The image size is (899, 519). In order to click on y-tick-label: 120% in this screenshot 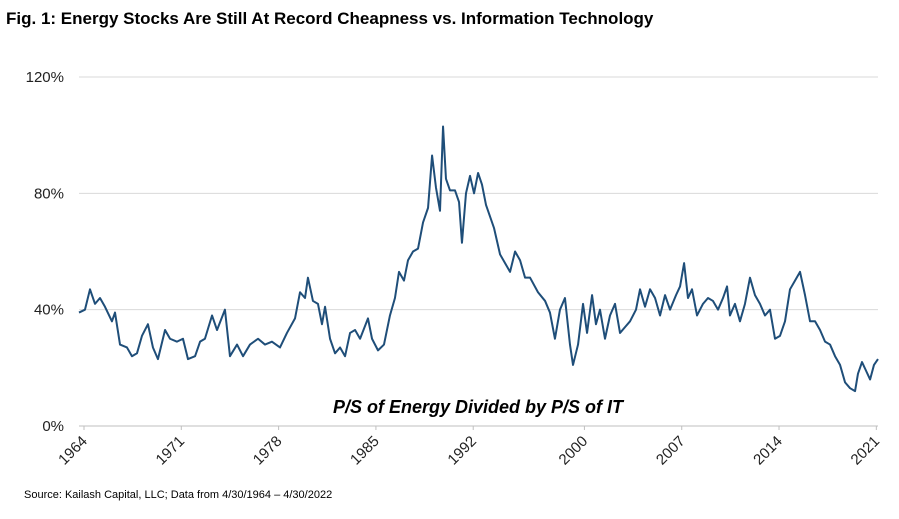, I will do `click(45, 77)`.